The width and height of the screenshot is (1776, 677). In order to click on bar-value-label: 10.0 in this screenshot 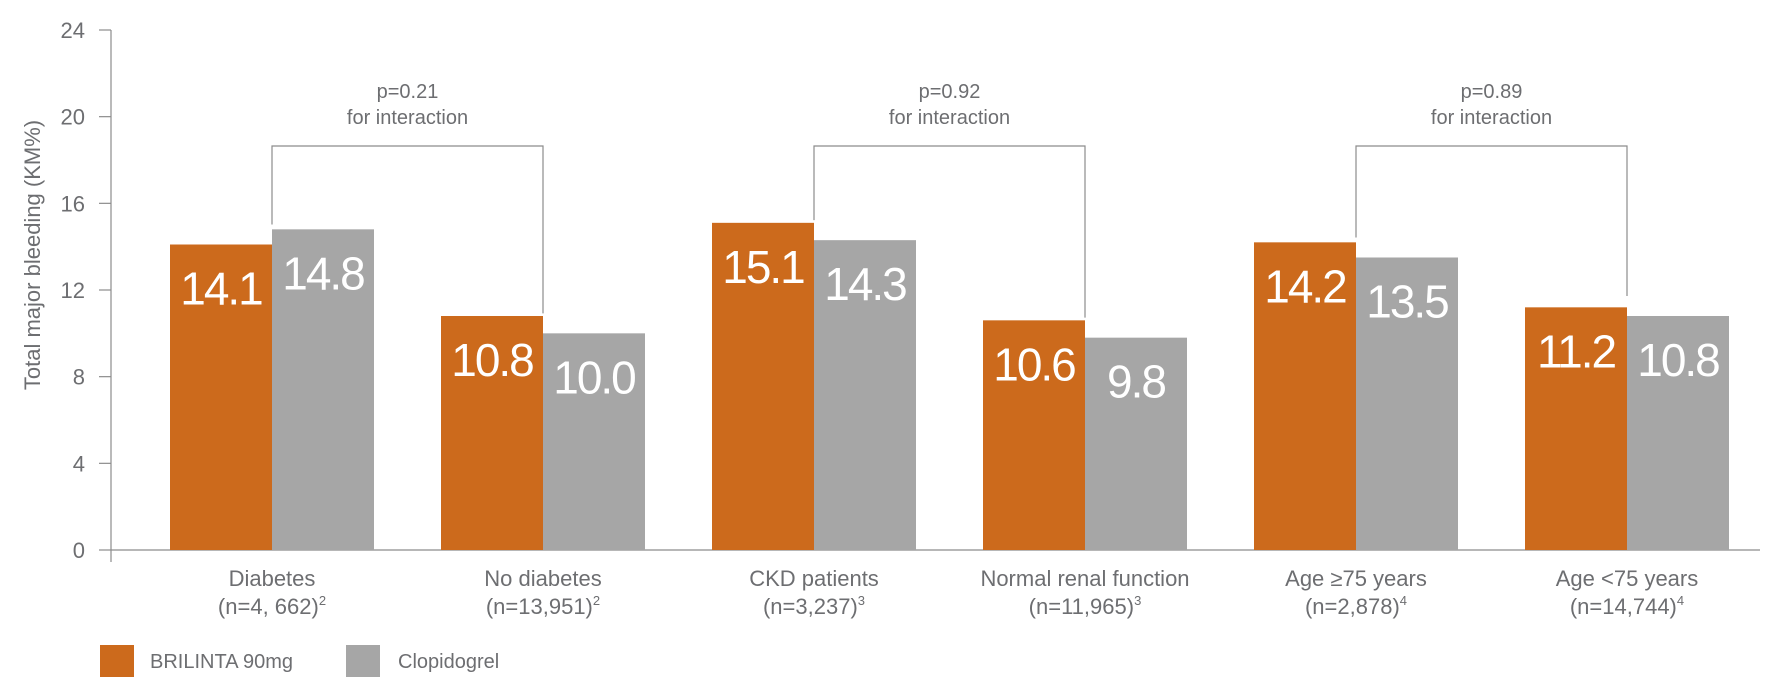, I will do `click(594, 377)`.